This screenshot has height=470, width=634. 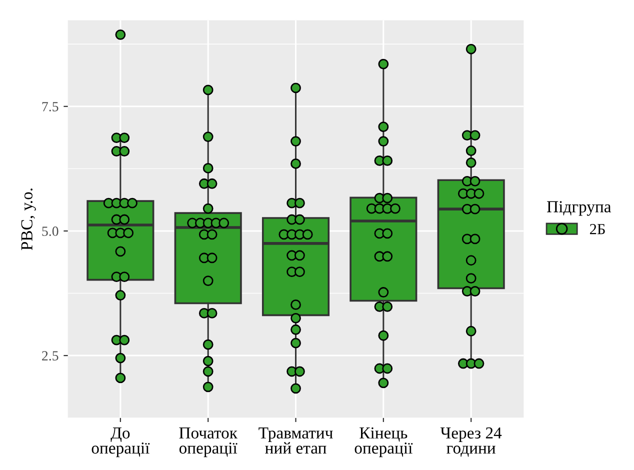 I want to click on x-tick-label: Кінець операції, so click(x=383, y=442).